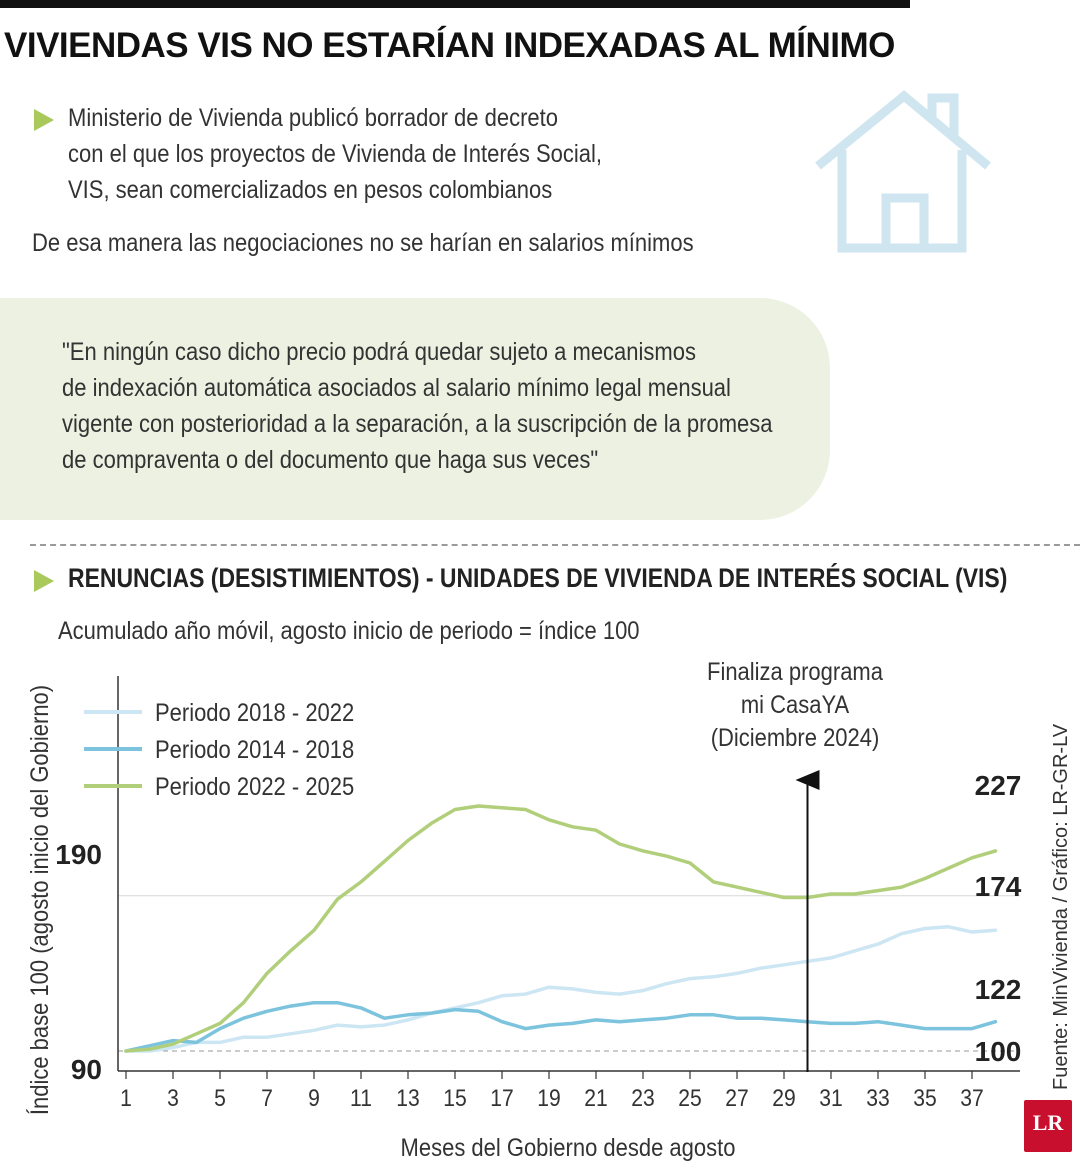 The image size is (1080, 1168). Describe the element at coordinates (903, 171) in the screenshot. I see `house-icon` at that location.